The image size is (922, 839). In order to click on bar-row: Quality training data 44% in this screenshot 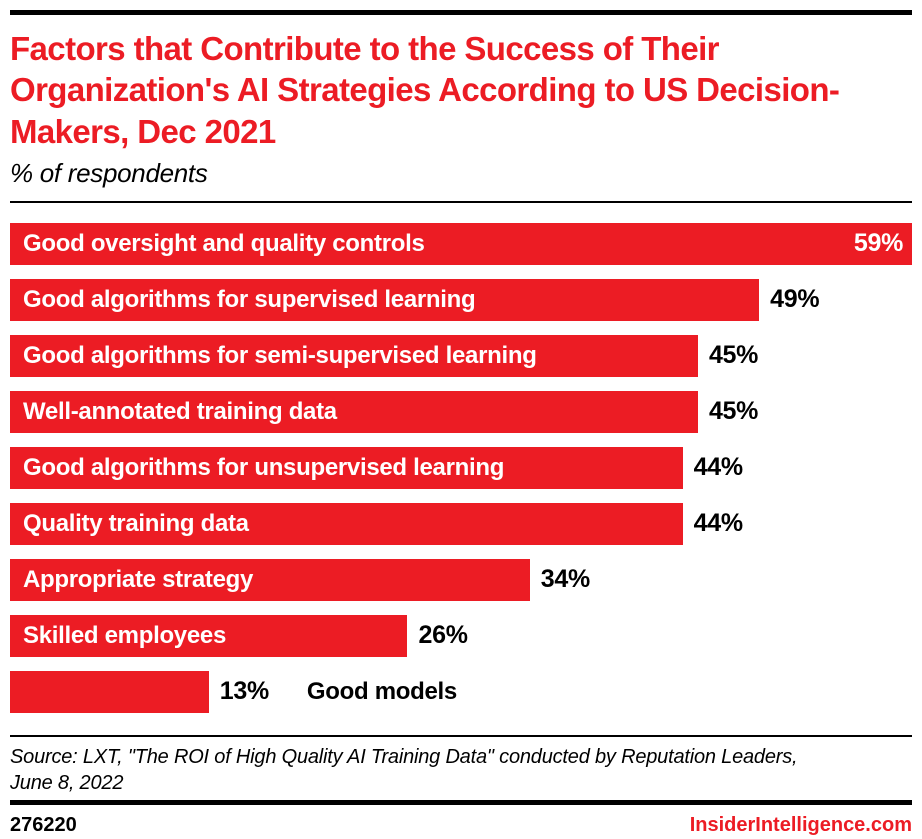, I will do `click(461, 523)`.